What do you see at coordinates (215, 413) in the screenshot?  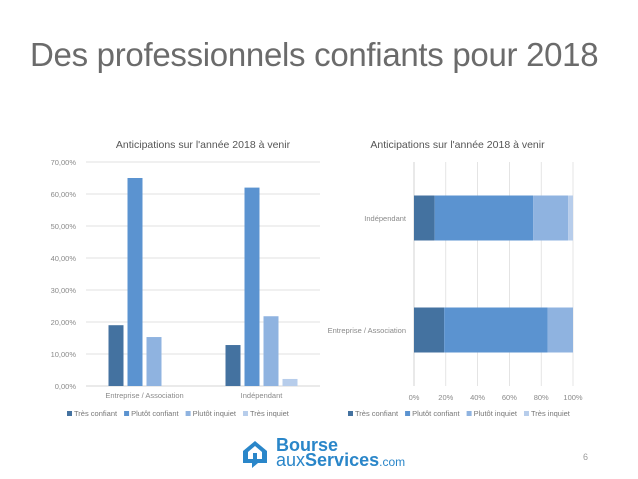 I see `chart1-legend-label: Plutôt inquiet` at bounding box center [215, 413].